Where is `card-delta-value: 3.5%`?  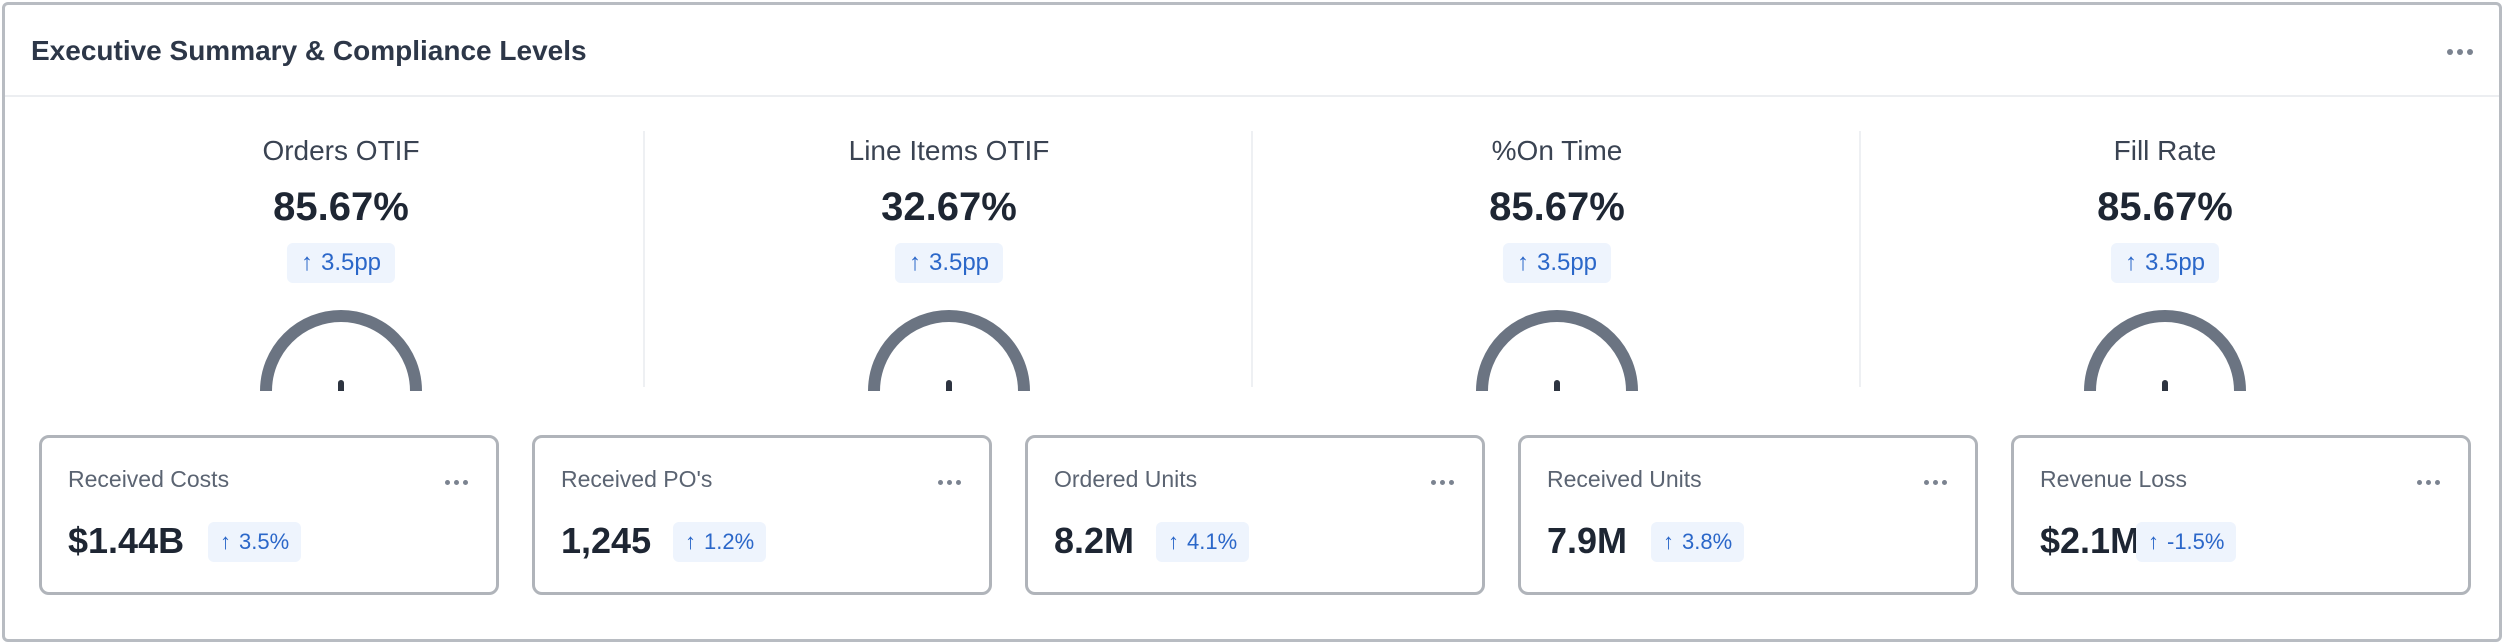 card-delta-value: 3.5% is located at coordinates (264, 541).